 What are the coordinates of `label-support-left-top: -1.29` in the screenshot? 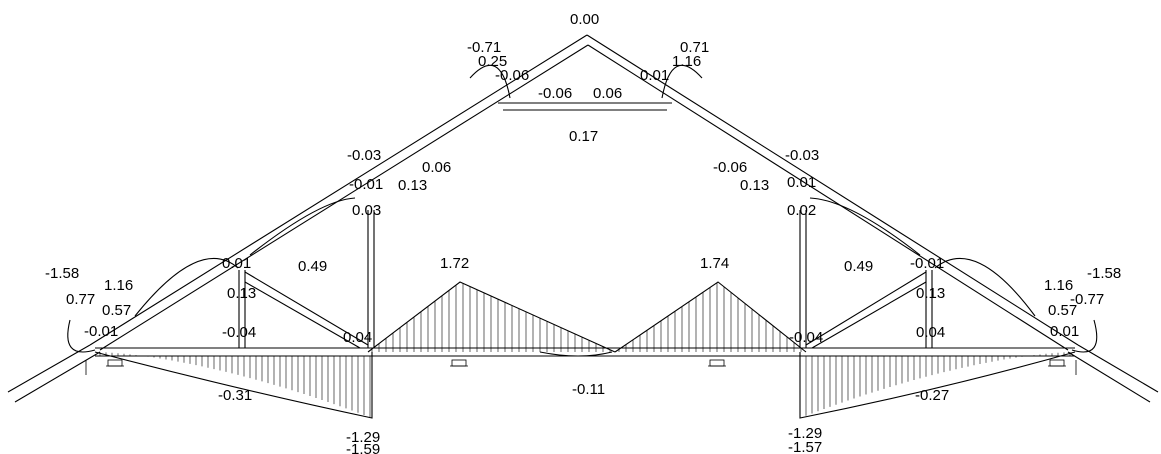 It's located at (363, 437).